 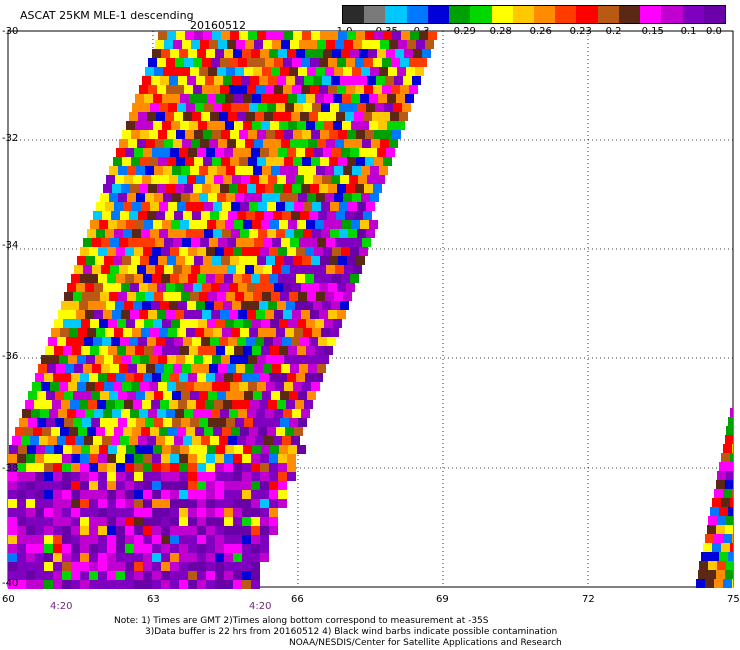 I want to click on colorbar-swatch, so click(x=693, y=14).